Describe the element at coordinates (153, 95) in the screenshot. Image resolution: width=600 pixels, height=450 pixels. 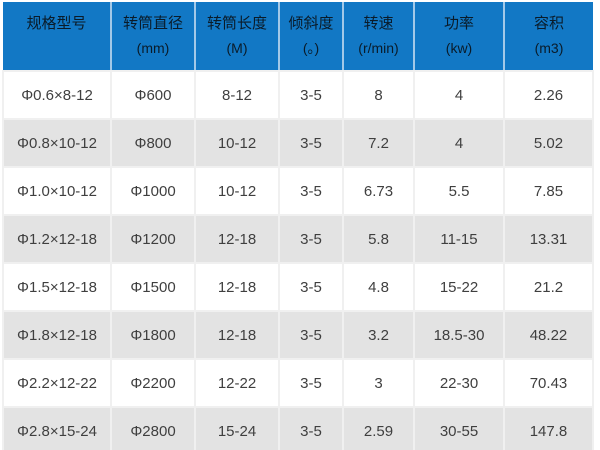
I see `table-cell: Φ600` at that location.